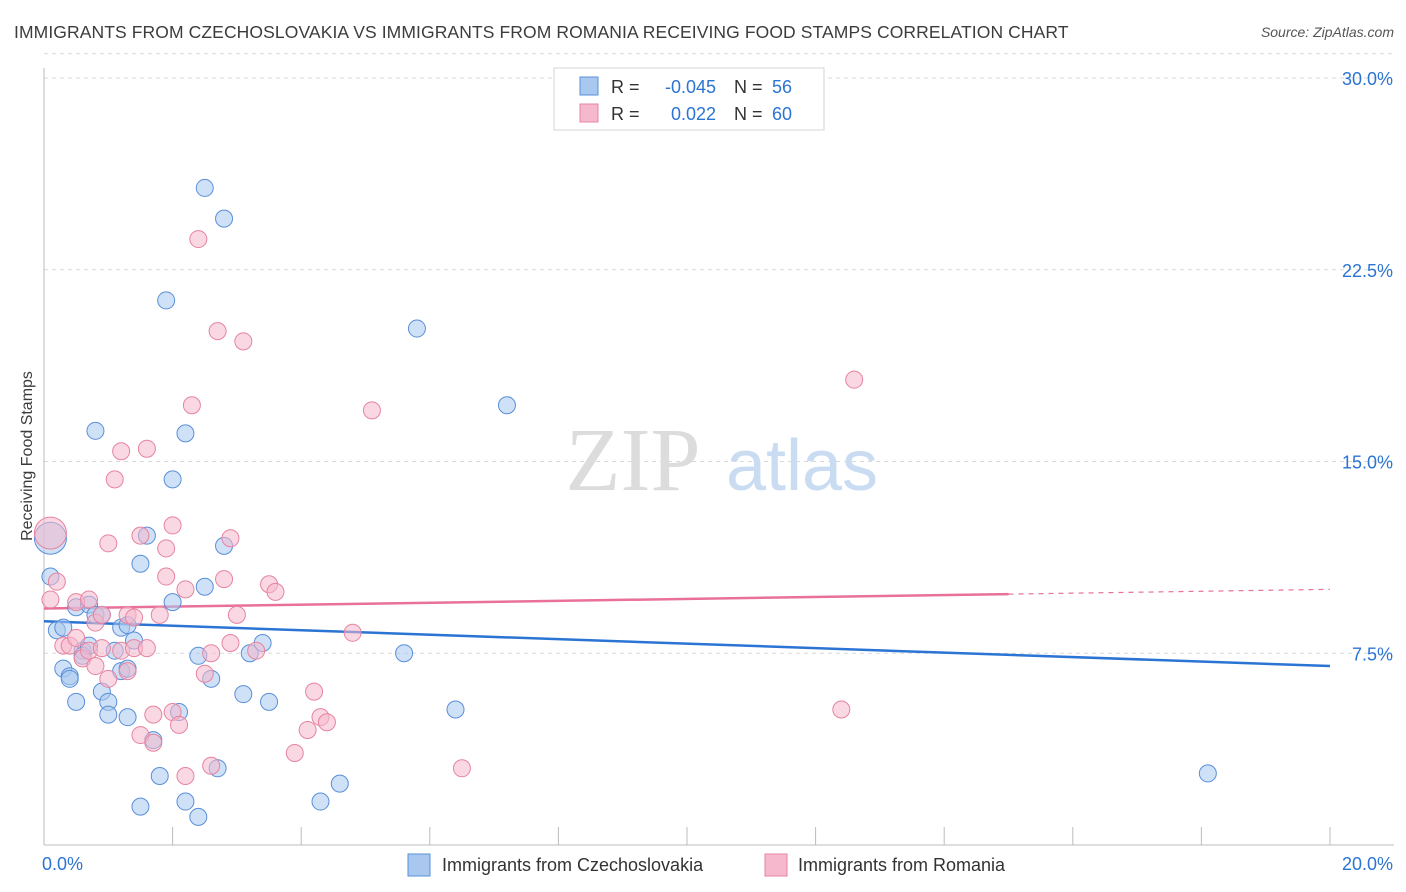  I want to click on x-tick-label: 0.0%, so click(62, 864).